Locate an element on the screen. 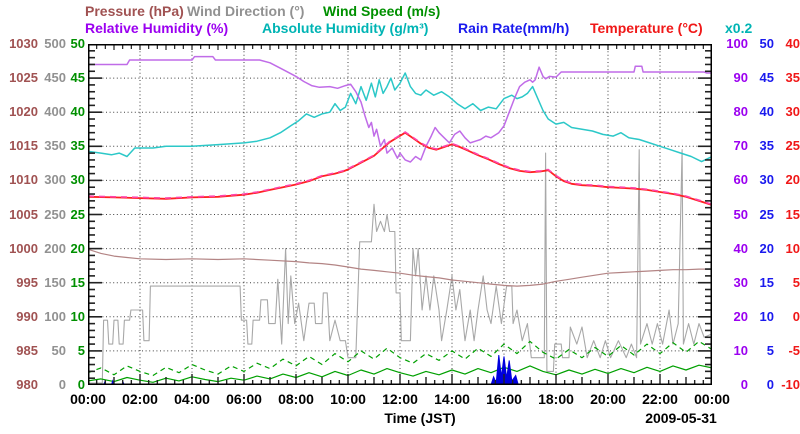 Image resolution: width=800 pixels, height=434 pixels. axis-tick-label: -5 is located at coordinates (794, 350).